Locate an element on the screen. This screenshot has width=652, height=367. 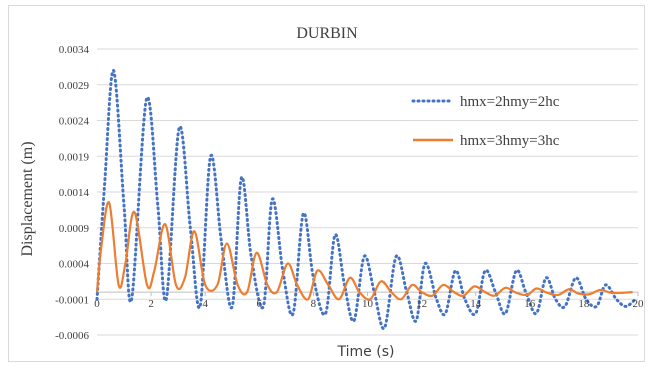
x-tick-label: 10 is located at coordinates (368, 304).